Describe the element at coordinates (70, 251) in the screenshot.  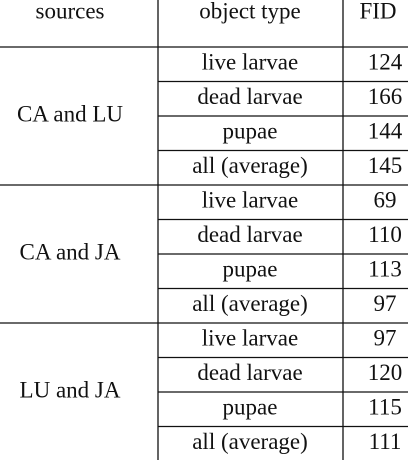
I see `source-cell: CA and JA` at that location.